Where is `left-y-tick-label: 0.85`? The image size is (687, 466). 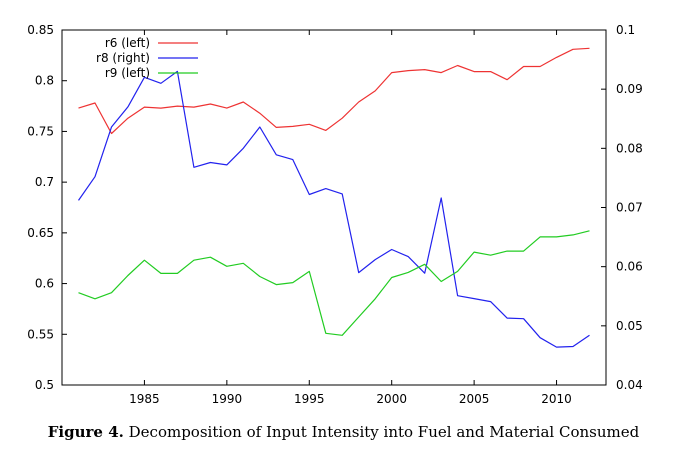
left-y-tick-label: 0.85 is located at coordinates (40, 30).